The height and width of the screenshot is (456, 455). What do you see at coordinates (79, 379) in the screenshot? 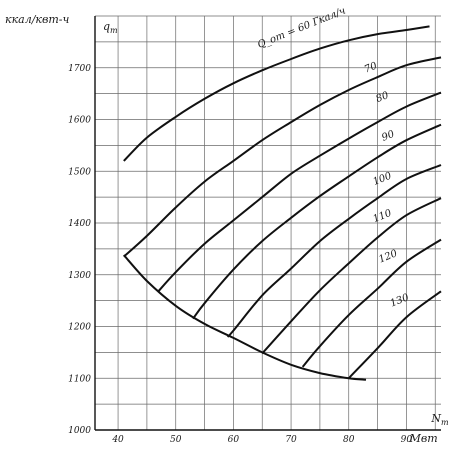
I see `y-tick-label: 1100` at bounding box center [79, 379].